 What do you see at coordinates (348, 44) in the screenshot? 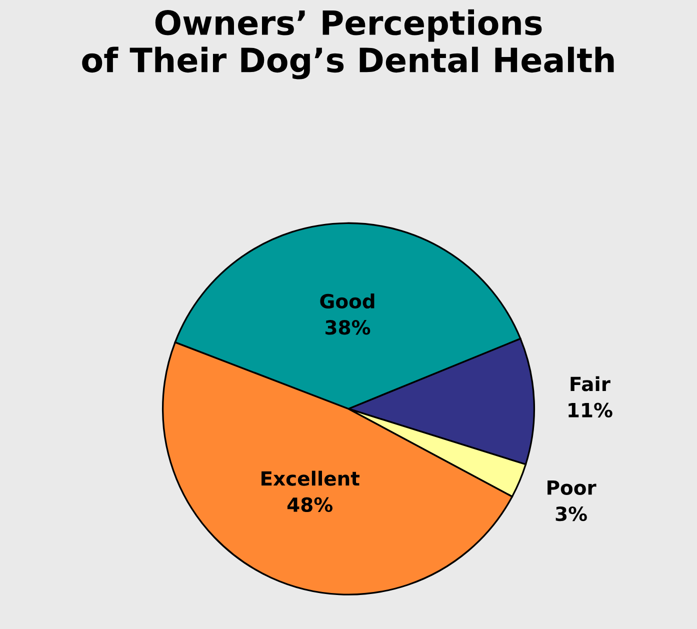
I see `chart-title: Owners’ Perceptions of Their Dog’s Dental Health` at bounding box center [348, 44].